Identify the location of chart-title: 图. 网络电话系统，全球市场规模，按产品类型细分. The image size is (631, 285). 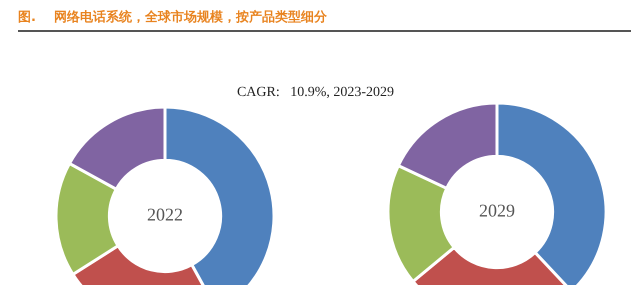
(173, 17).